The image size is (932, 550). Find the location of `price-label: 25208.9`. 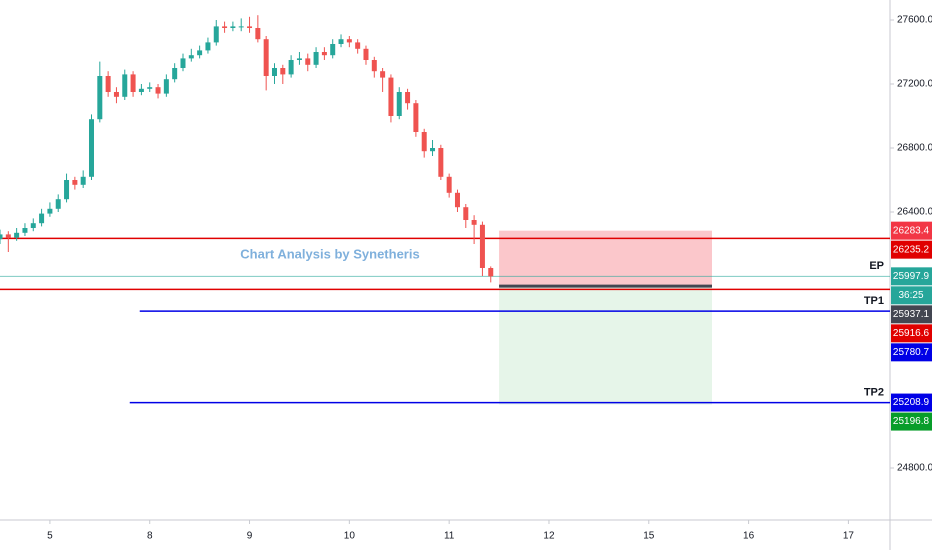

price-label: 25208.9 is located at coordinates (911, 402).